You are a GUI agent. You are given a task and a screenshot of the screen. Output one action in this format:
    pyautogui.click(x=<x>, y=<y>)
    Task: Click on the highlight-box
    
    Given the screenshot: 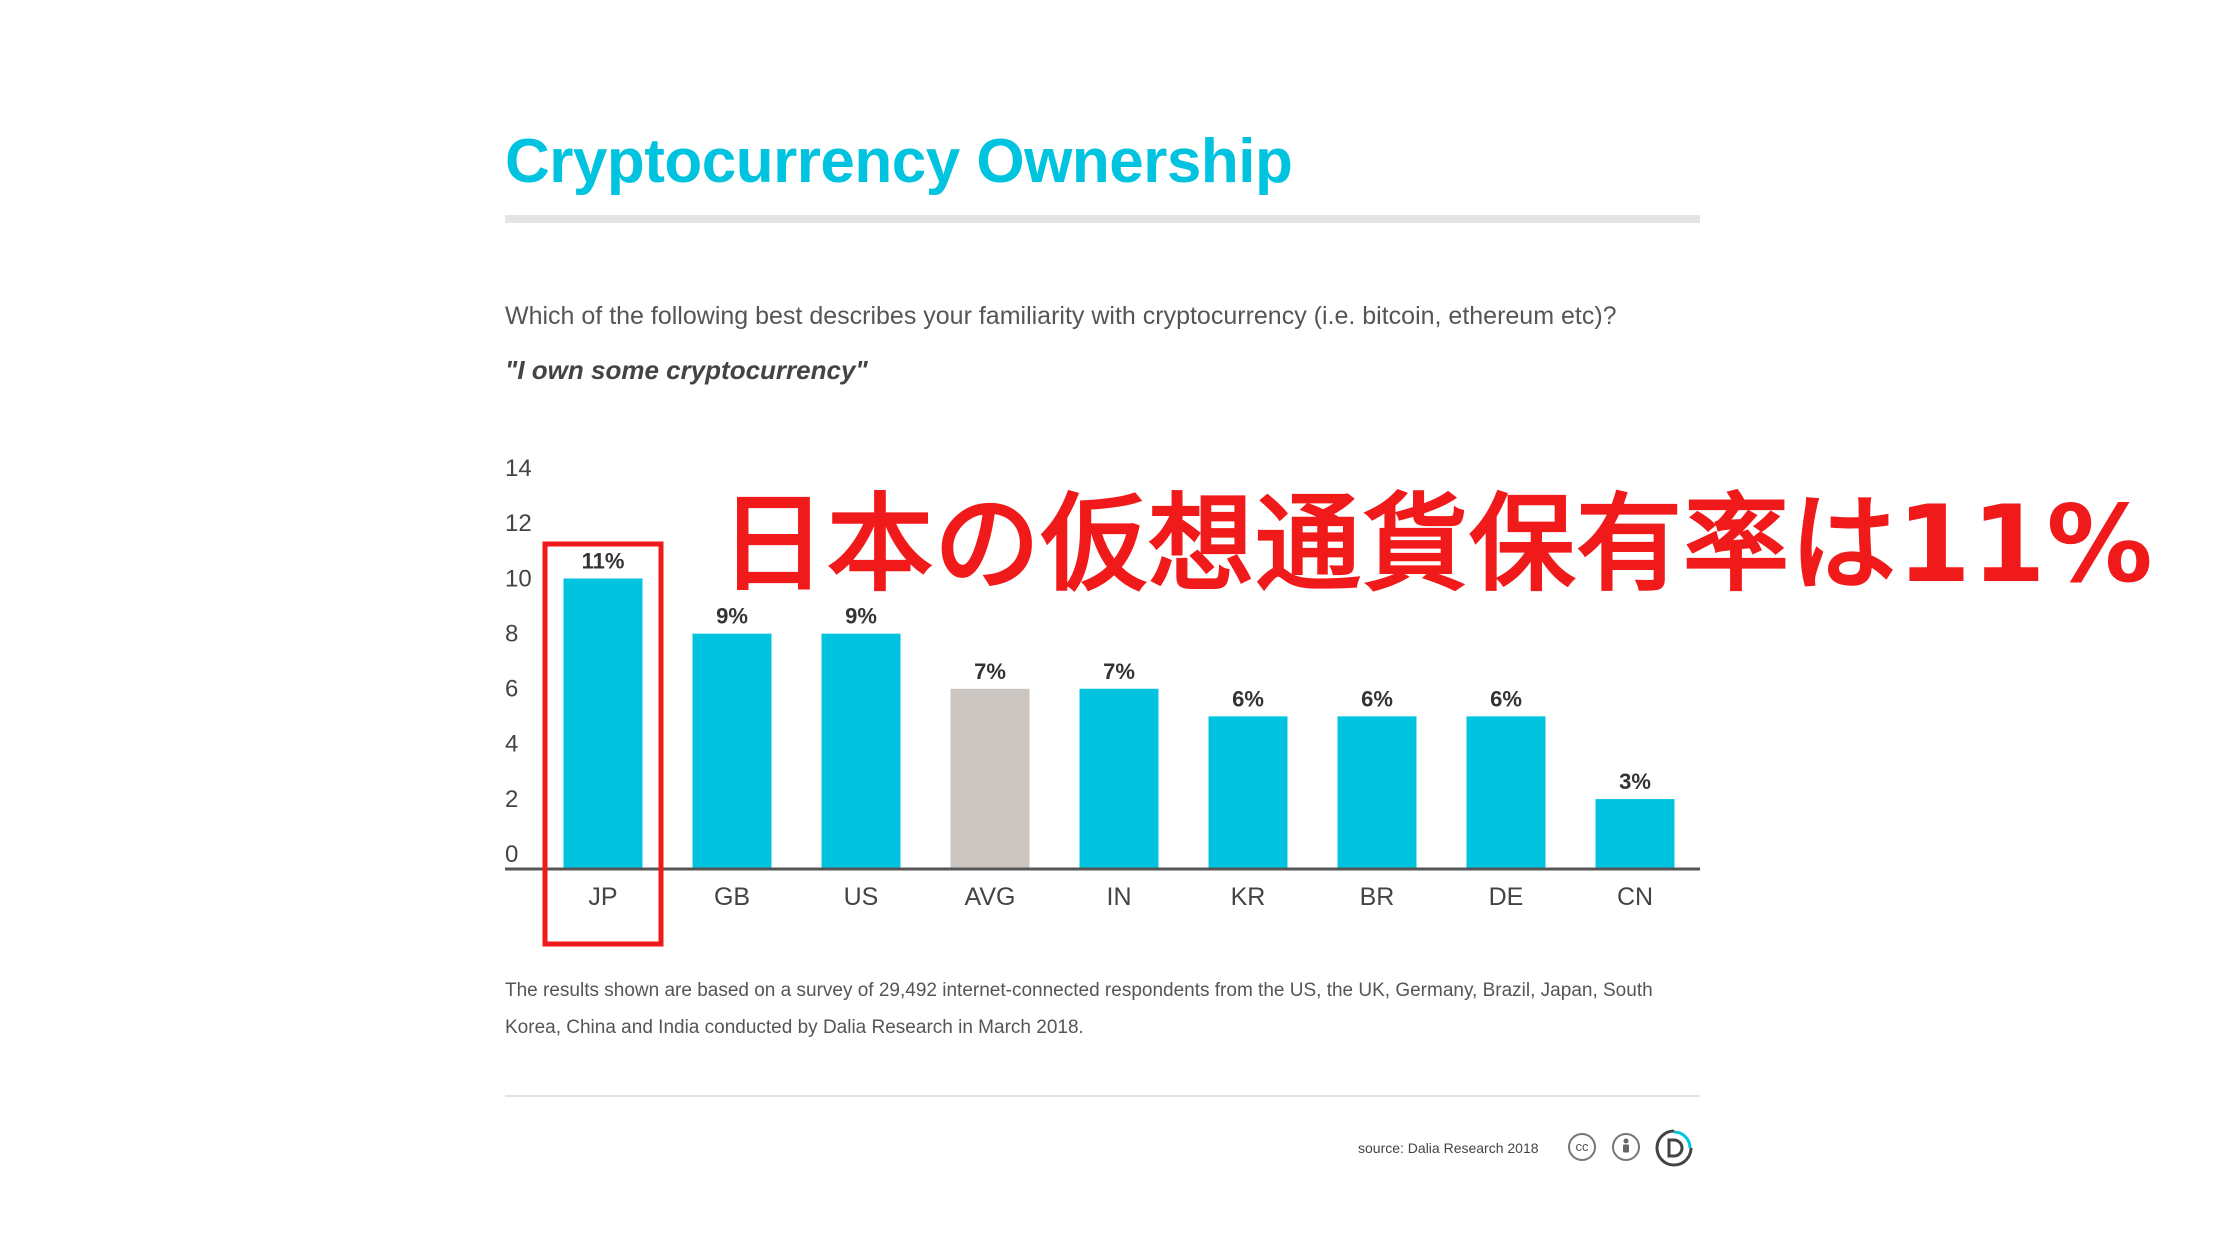 What is the action you would take?
    pyautogui.click(x=603, y=744)
    